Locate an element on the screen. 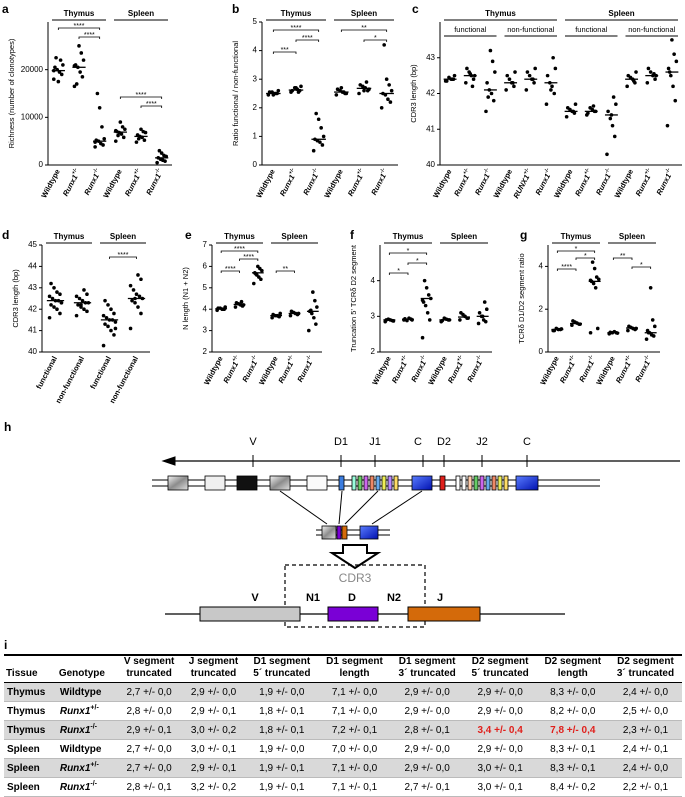 The height and width of the screenshot is (797, 685). x-tick-label: Runx1+/- is located at coordinates (456, 369).